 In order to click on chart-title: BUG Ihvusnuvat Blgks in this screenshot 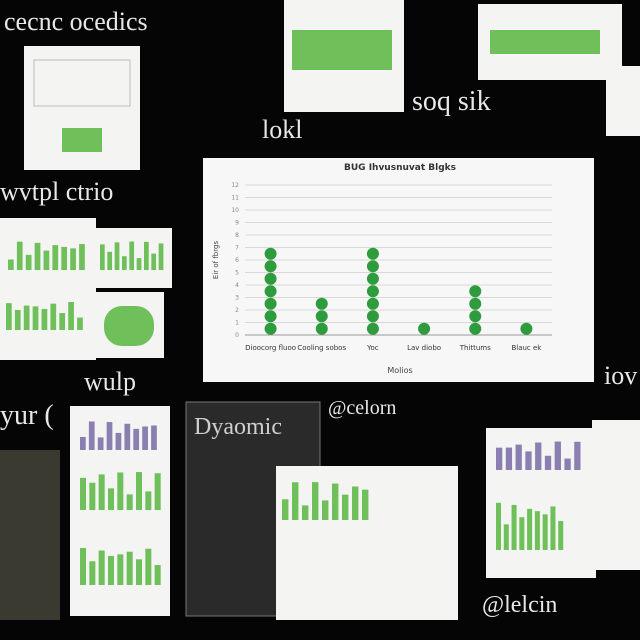, I will do `click(400, 168)`.